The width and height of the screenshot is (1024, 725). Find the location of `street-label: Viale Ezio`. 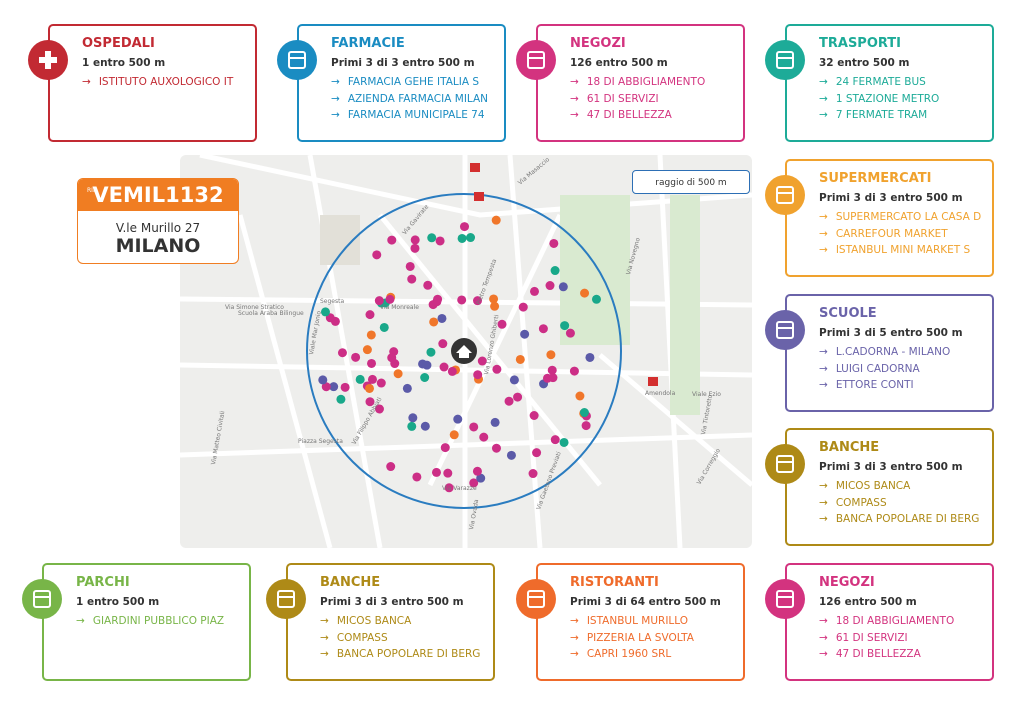

street-label: Viale Ezio is located at coordinates (706, 394).